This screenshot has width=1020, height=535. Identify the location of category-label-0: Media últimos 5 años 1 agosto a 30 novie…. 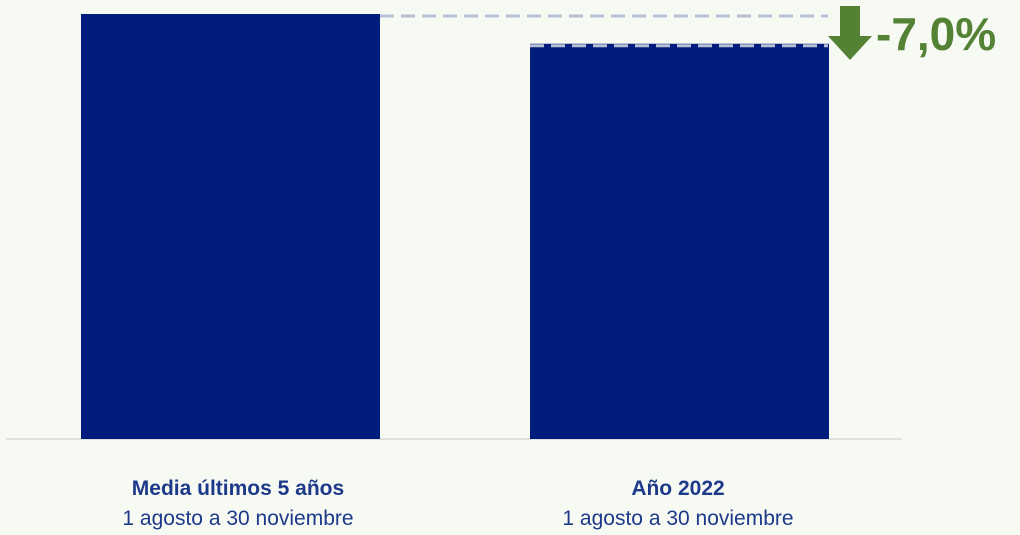
(237, 503).